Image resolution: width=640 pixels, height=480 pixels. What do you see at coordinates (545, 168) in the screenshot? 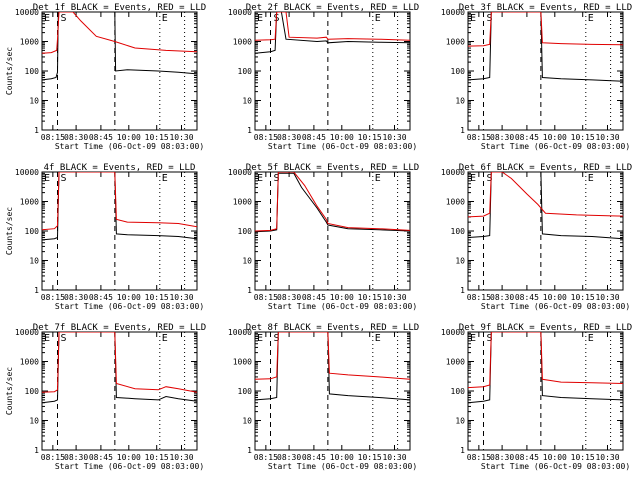
I see `chart-title: Det 6f BLACK = Events, RED = LLD` at bounding box center [545, 168].